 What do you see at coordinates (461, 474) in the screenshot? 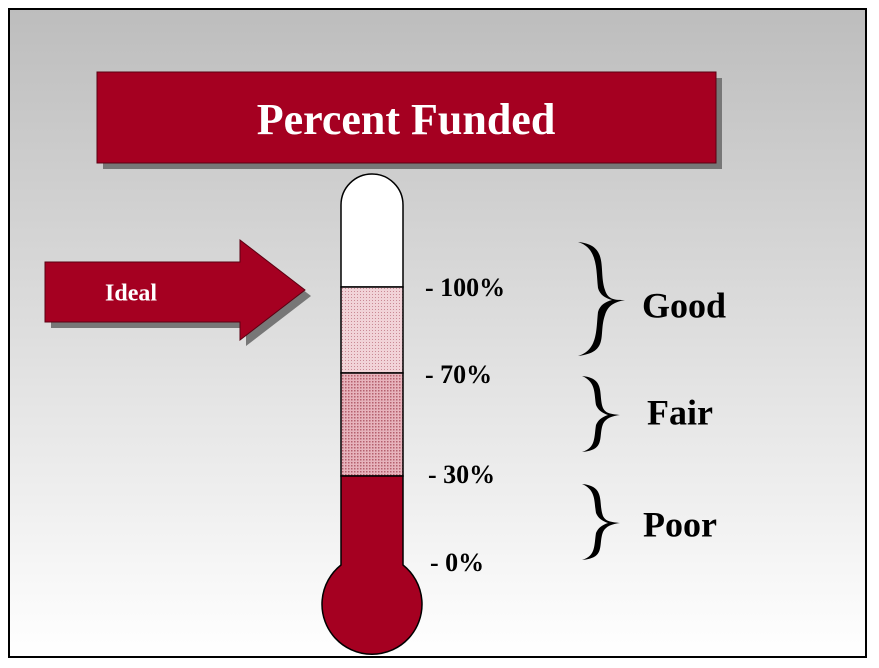
I see `scale-label: - 30%` at bounding box center [461, 474].